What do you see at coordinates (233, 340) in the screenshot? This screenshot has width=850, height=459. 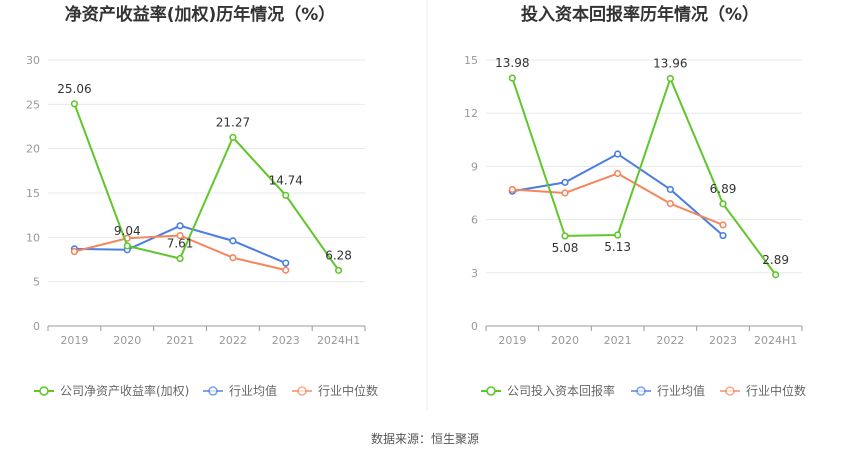 I see `chart1-x-tick-label: 2022` at bounding box center [233, 340].